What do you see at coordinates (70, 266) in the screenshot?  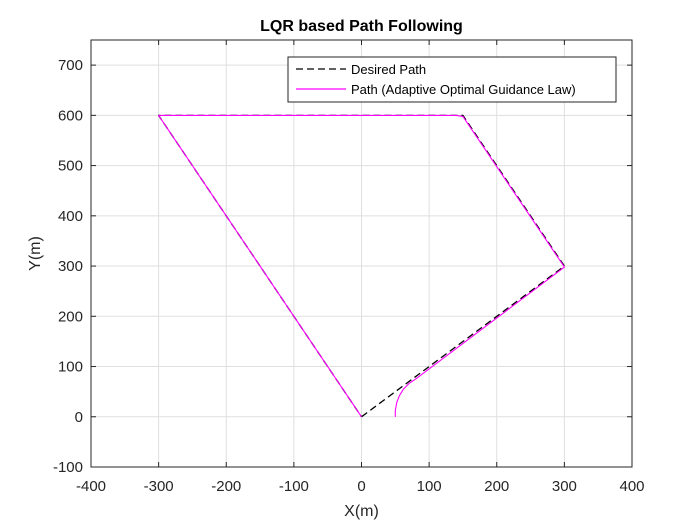 I see `y-tick-label: 300` at bounding box center [70, 266].